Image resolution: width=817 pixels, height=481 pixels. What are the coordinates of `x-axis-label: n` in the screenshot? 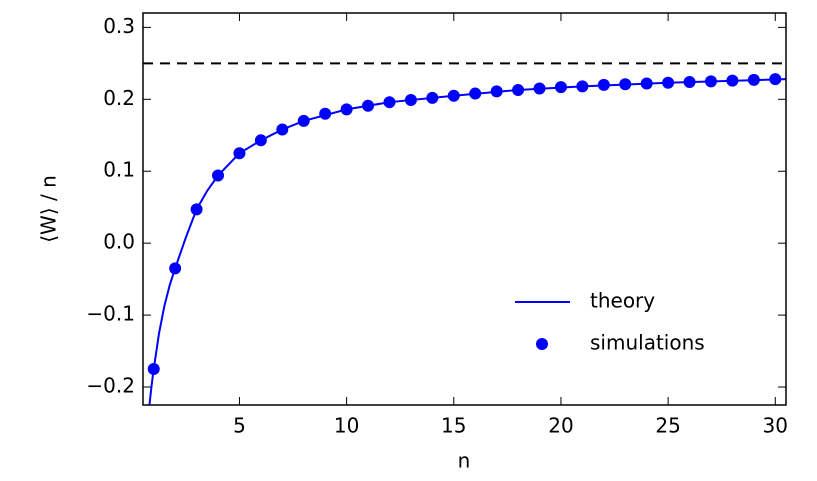 It's located at (464, 461).